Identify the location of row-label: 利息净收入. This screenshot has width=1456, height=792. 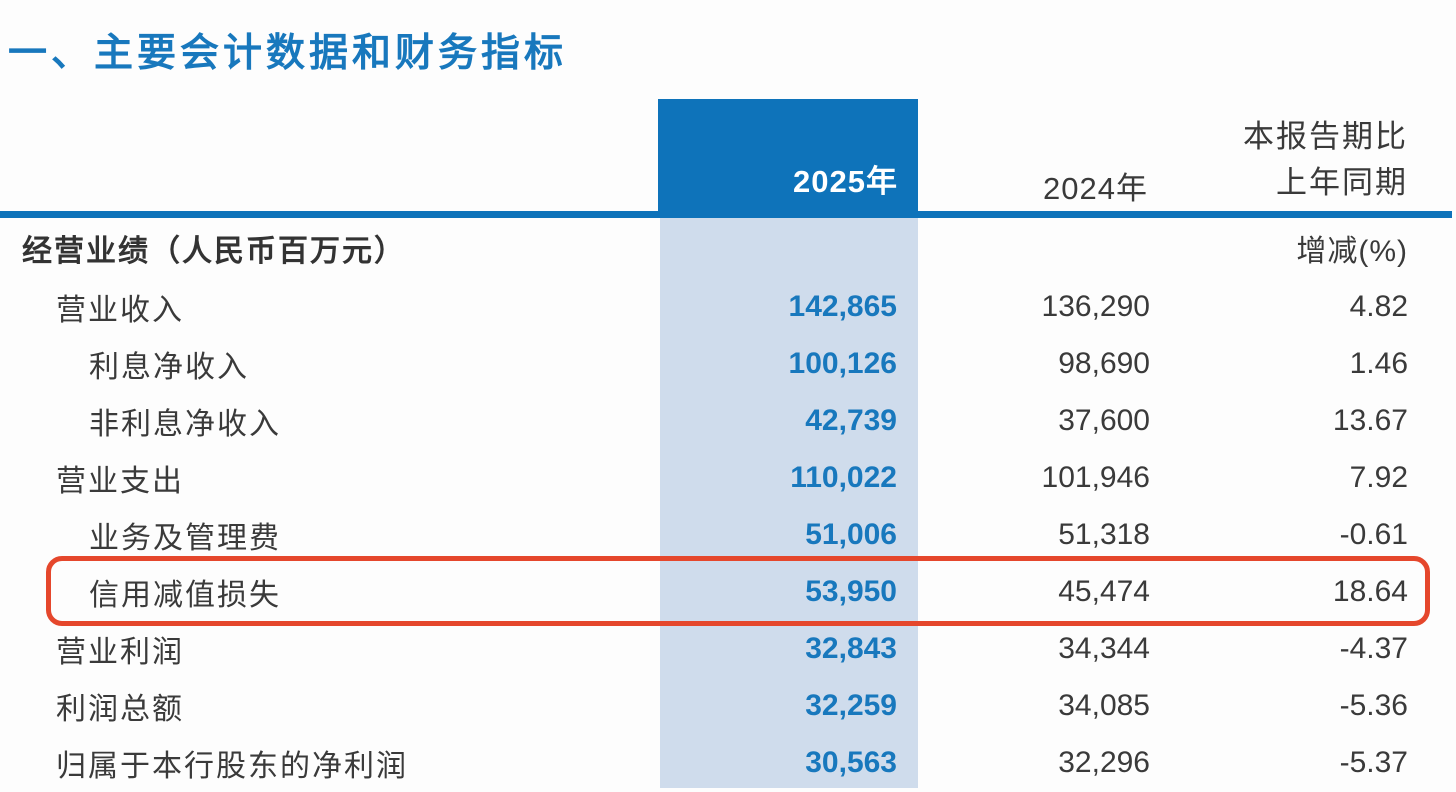
(169, 367).